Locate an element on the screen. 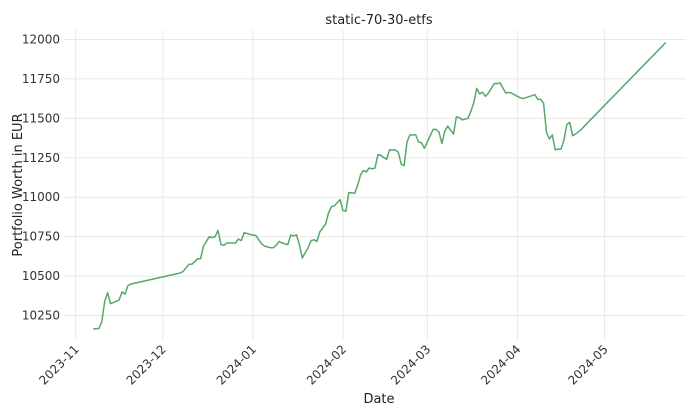  y-tick-label: 12000 is located at coordinates (41, 39).